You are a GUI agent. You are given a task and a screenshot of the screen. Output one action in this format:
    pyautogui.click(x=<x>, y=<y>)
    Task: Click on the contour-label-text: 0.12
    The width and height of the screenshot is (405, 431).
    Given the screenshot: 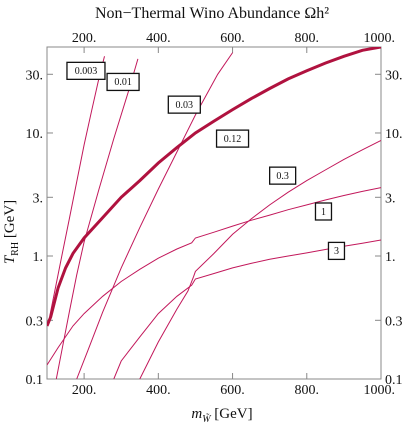 What is the action you would take?
    pyautogui.click(x=233, y=139)
    